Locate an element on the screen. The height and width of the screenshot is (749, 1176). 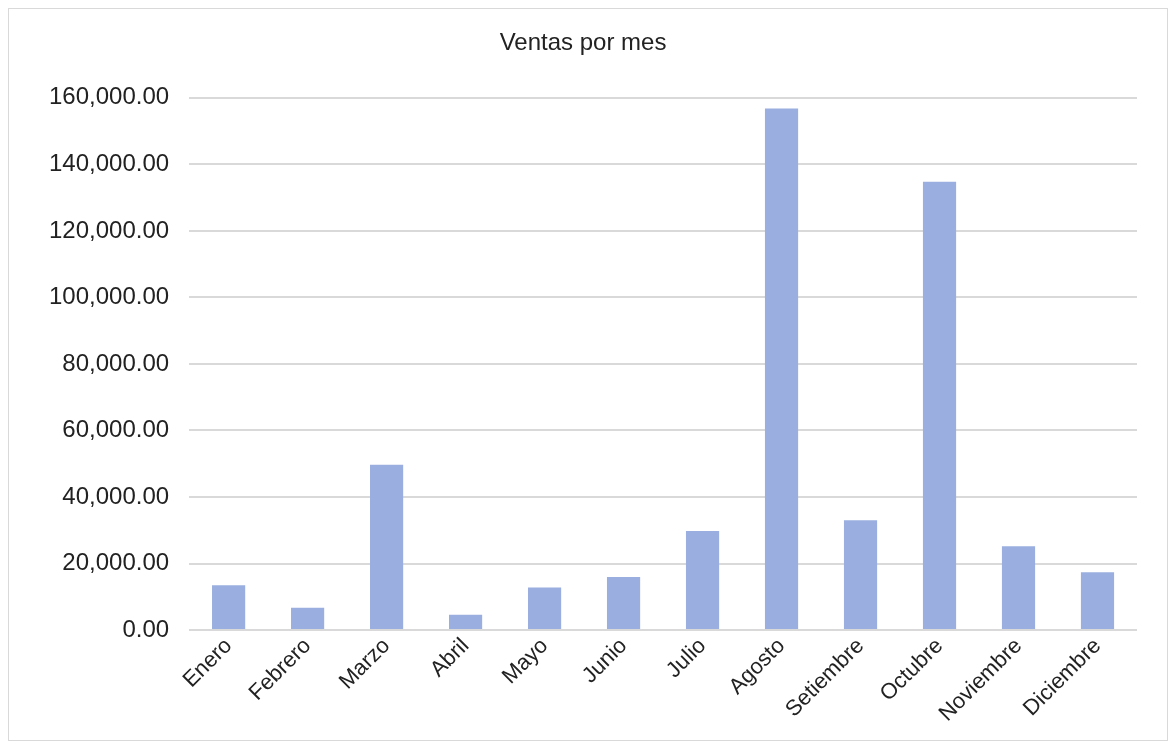
y-tick-label: 20,000.00 is located at coordinates (116, 562).